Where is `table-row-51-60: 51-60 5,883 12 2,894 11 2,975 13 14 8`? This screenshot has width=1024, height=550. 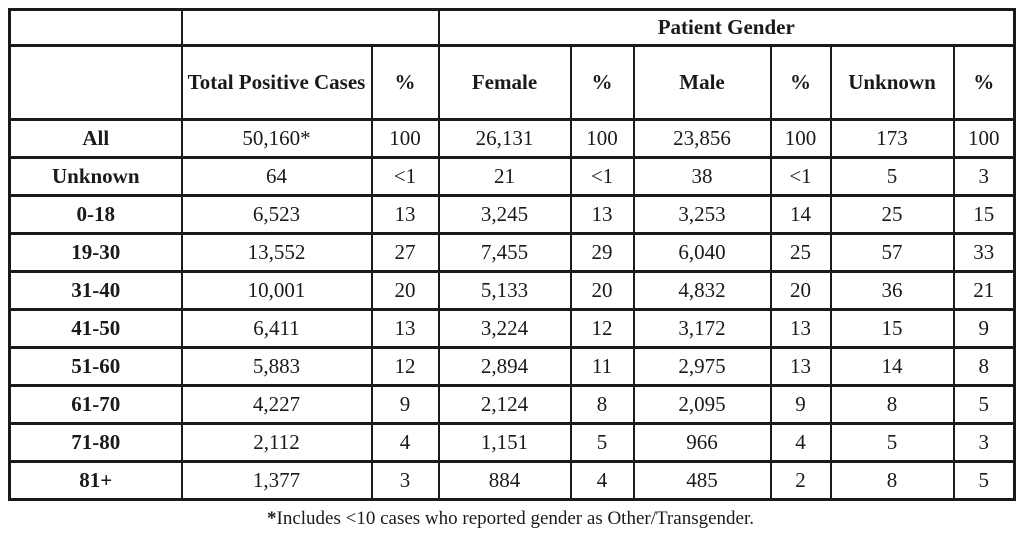 table-row-51-60: 51-60 5,883 12 2,894 11 2,975 13 14 8 is located at coordinates (512, 366).